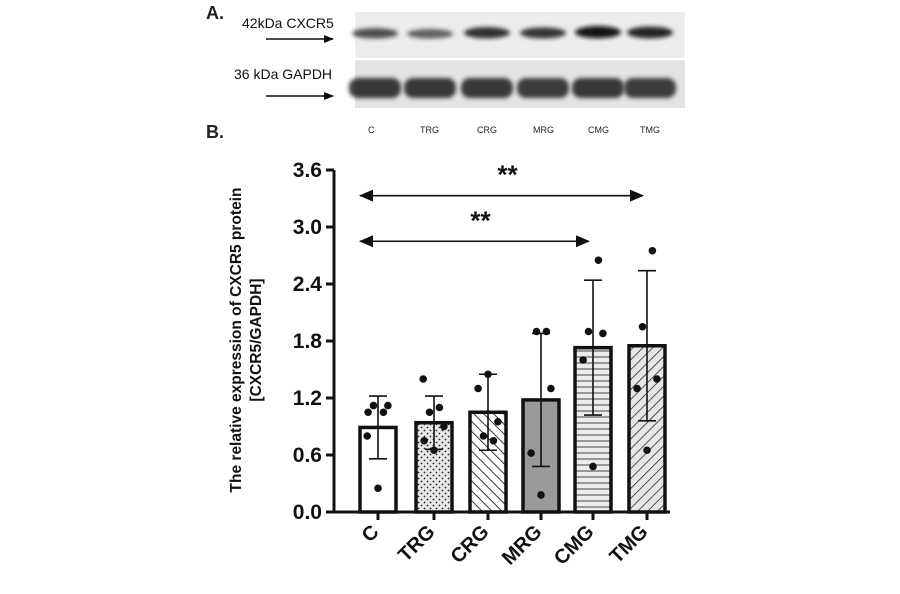  Describe the element at coordinates (574, 545) in the screenshot. I see `x-category-label-cmg: CMG` at that location.